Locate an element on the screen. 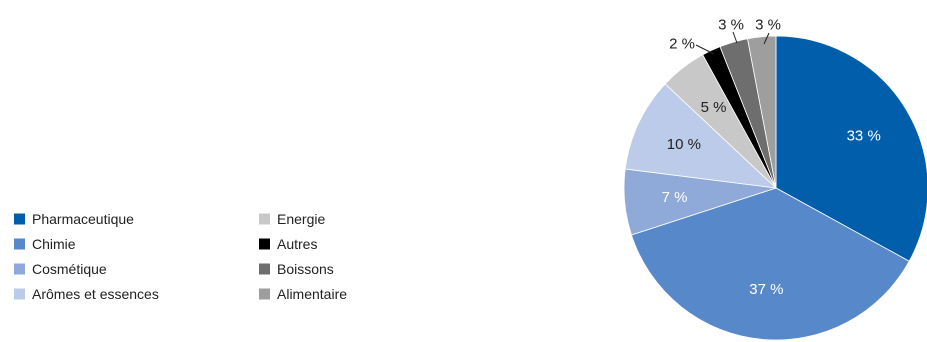 This screenshot has width=927, height=342. slice-label-energie: 5 % is located at coordinates (714, 107).